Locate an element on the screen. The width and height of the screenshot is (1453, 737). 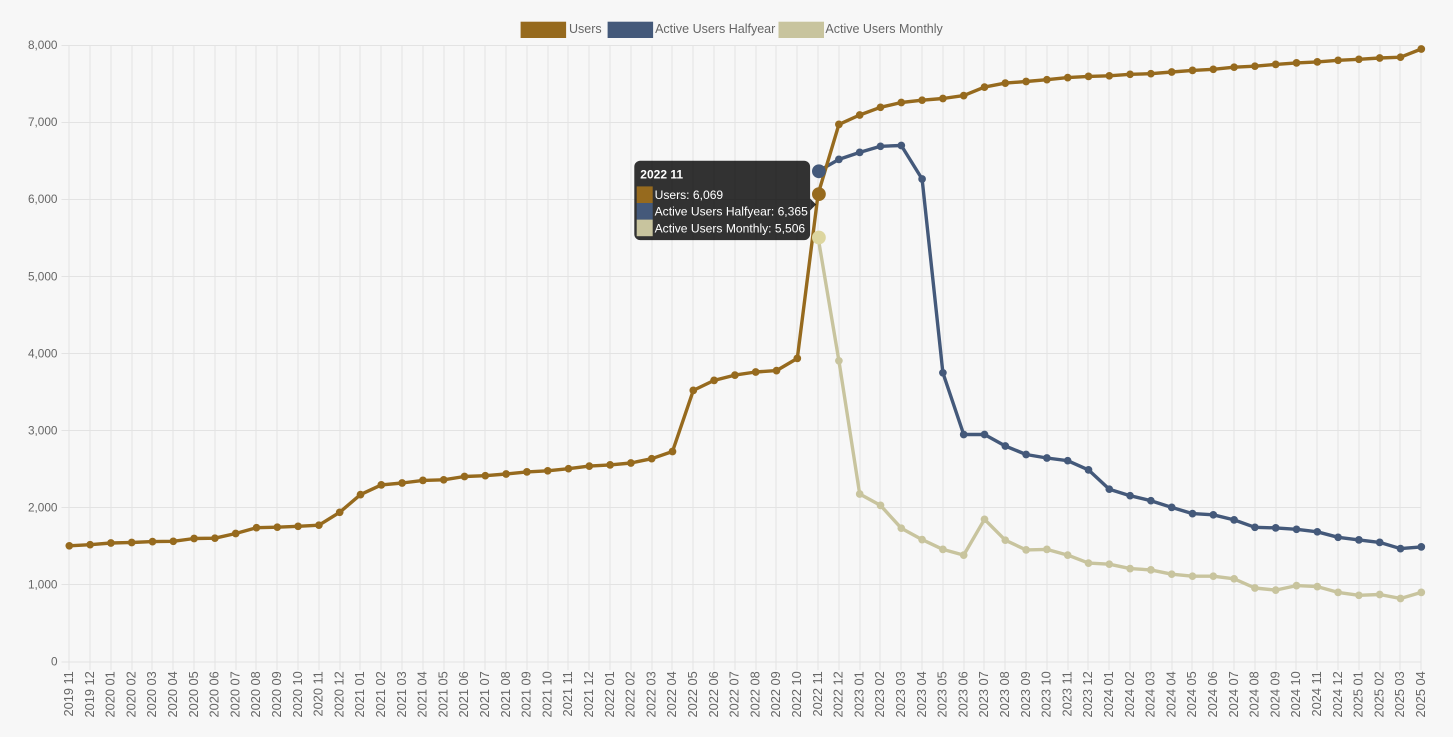
svg-text: 2023 05 is located at coordinates (942, 694).